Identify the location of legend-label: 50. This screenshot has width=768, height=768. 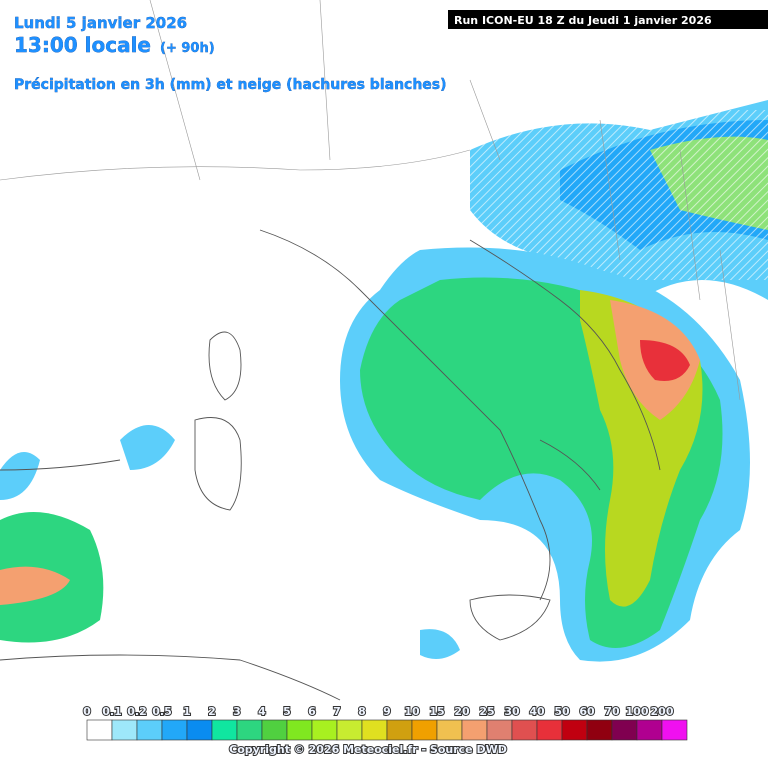
(562, 711).